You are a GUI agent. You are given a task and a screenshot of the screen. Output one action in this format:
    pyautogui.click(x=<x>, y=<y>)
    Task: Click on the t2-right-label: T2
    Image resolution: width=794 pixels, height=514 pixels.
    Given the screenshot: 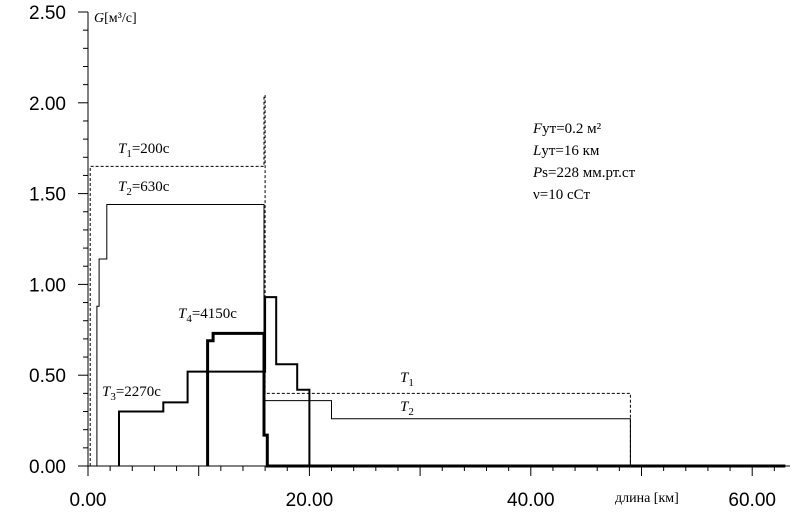 What is the action you would take?
    pyautogui.click(x=407, y=408)
    